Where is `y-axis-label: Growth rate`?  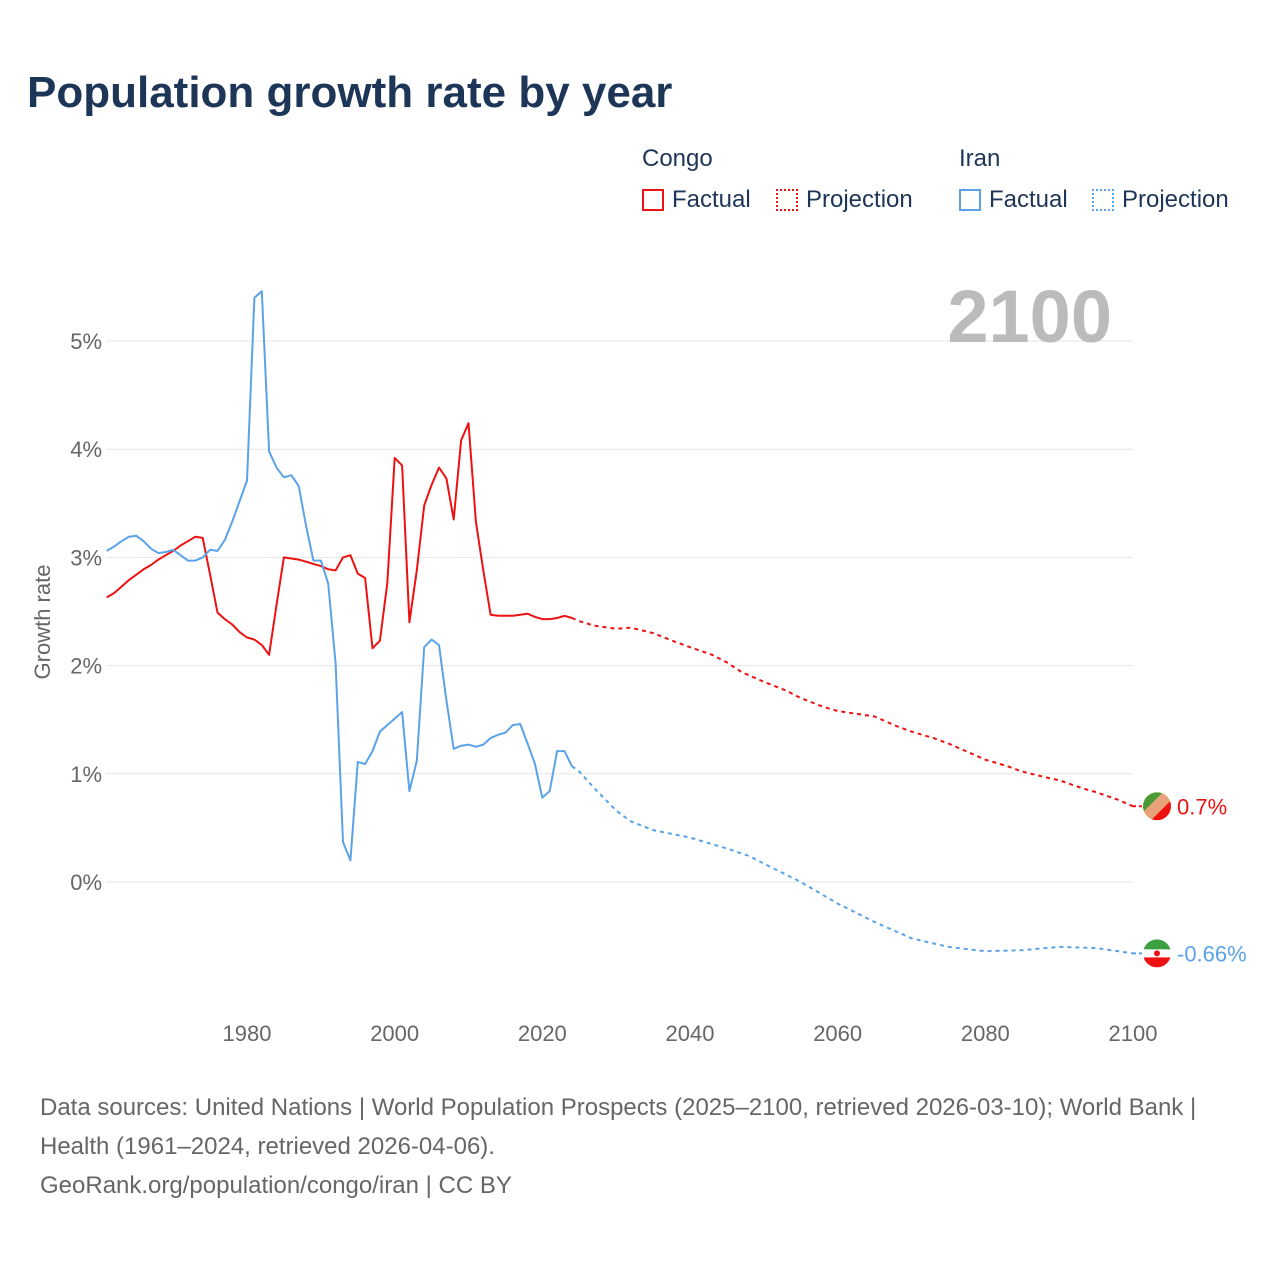 y-axis-label: Growth rate is located at coordinates (42, 622).